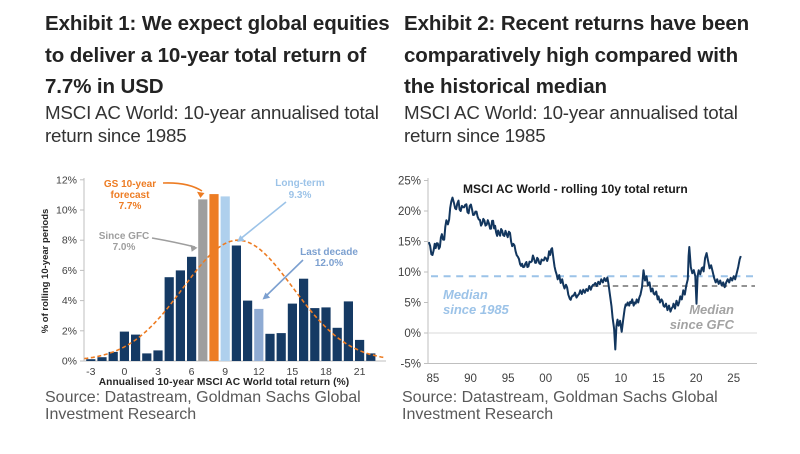 The width and height of the screenshot is (800, 454). Describe the element at coordinates (476, 309) in the screenshot. I see `svg-text: since 1985` at that location.